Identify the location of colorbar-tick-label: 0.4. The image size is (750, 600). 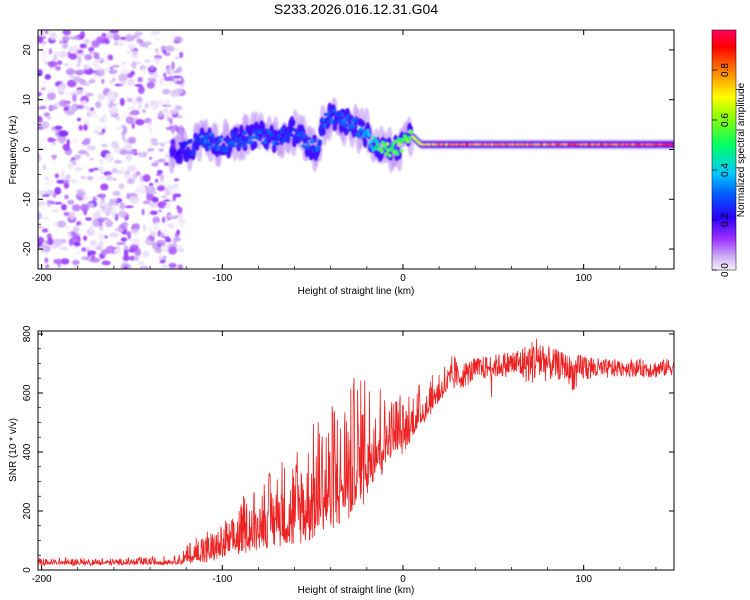
(725, 170).